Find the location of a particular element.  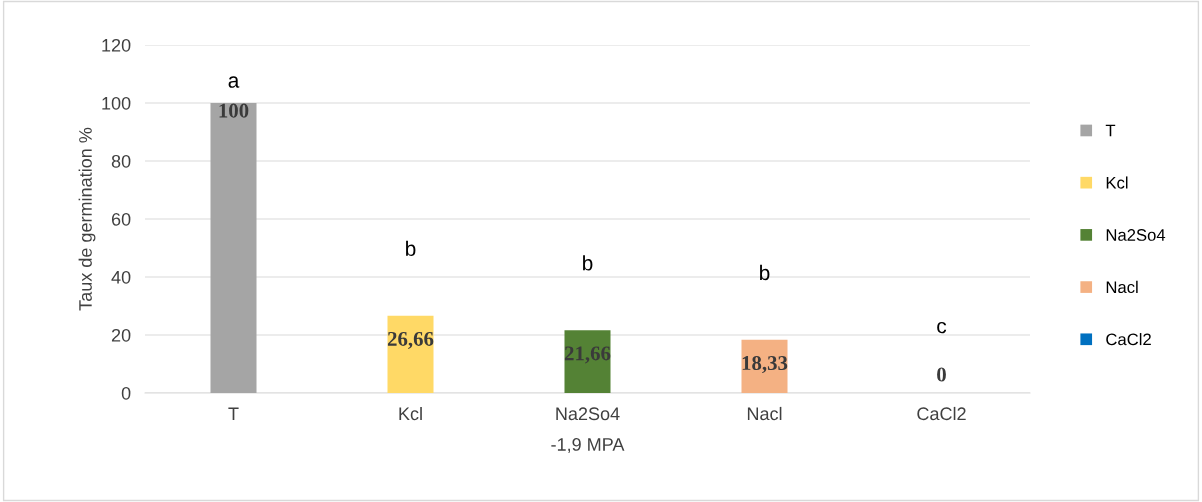

legend-label: CaCl2 is located at coordinates (1128, 339).